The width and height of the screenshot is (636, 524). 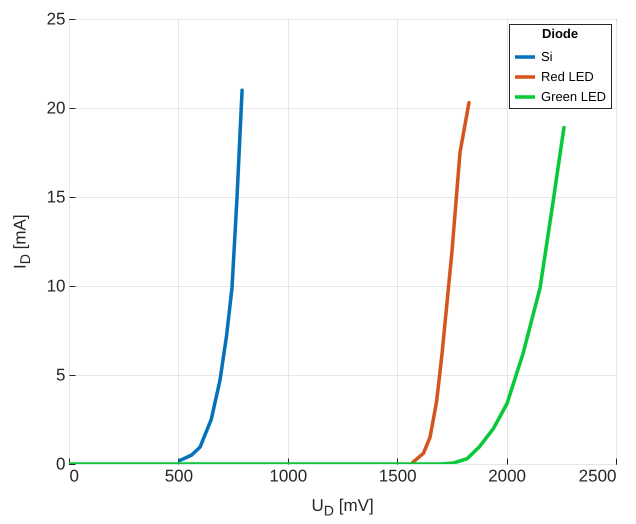 What do you see at coordinates (61, 464) in the screenshot?
I see `y-tick-label: 0` at bounding box center [61, 464].